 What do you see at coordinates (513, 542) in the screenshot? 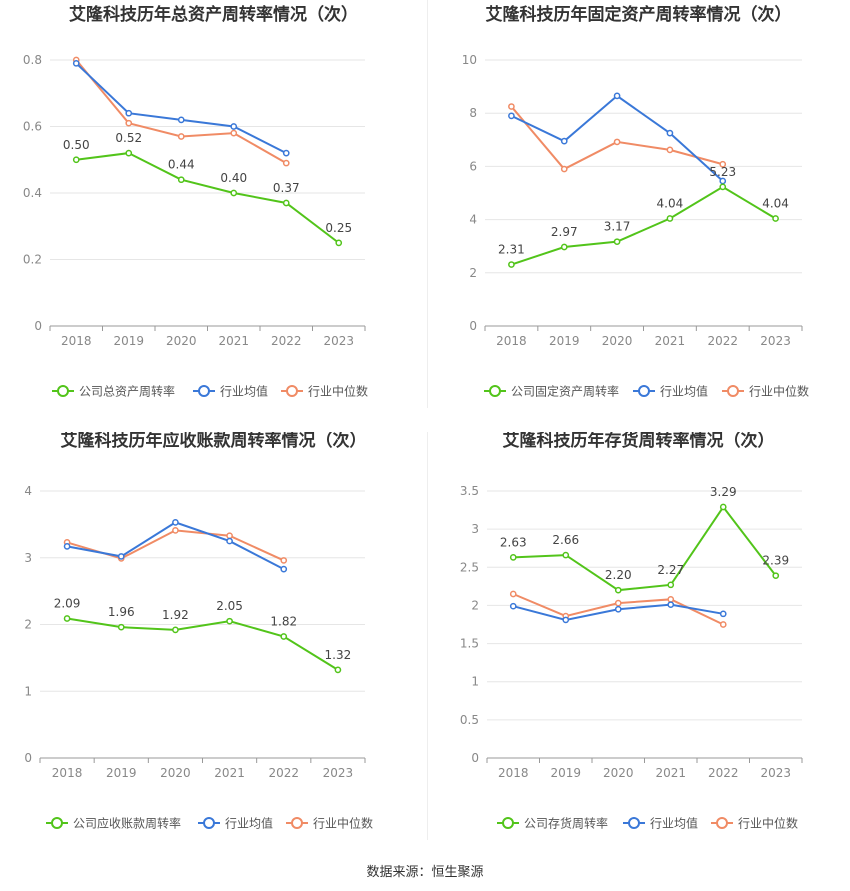
I see `data-label: 2.63` at bounding box center [513, 542].